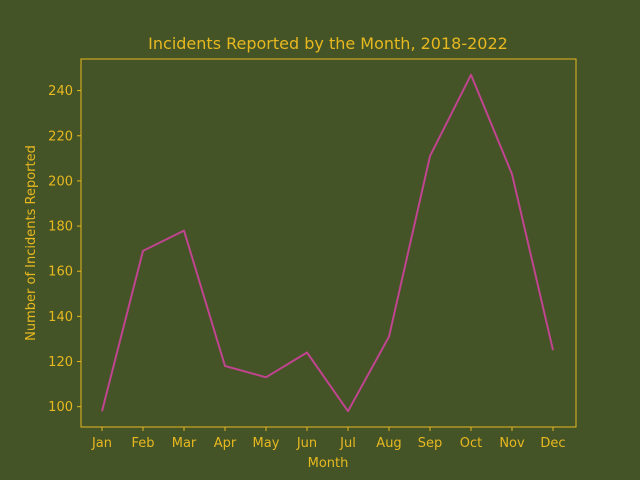 The image size is (640, 480). What do you see at coordinates (328, 463) in the screenshot?
I see `x-axis-label: Month` at bounding box center [328, 463].